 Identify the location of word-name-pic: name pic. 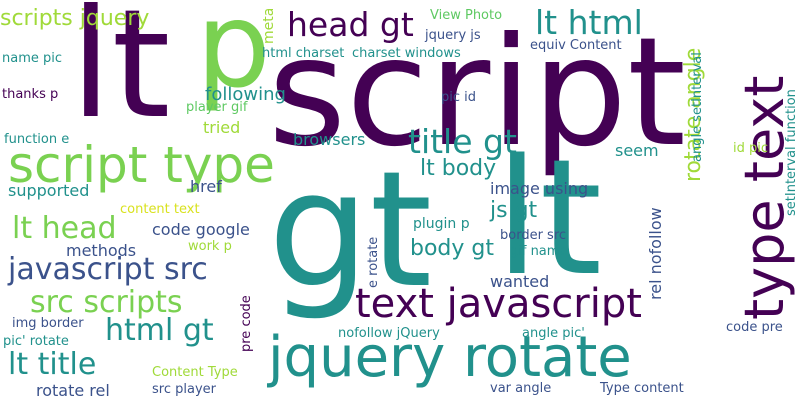
(32, 58).